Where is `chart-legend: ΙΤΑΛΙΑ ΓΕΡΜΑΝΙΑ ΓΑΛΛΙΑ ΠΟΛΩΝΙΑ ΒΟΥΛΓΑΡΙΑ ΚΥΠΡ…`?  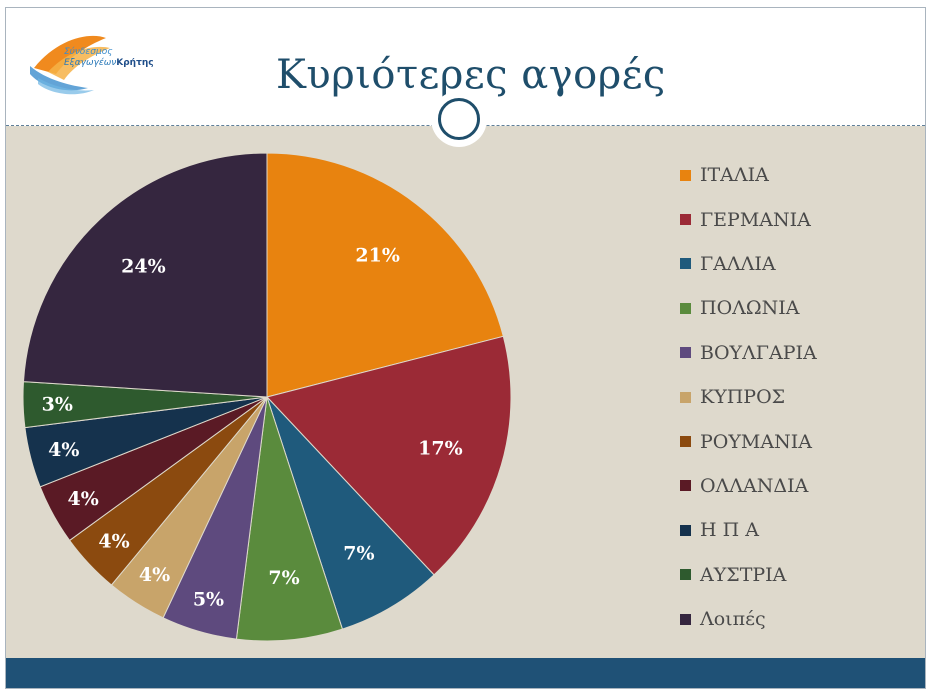 chart-legend: ΙΤΑΛΙΑ ΓΕΡΜΑΝΙΑ ΓΑΛΛΙΑ ΠΟΛΩΝΙΑ ΒΟΥΛΓΑΡΙΑ ΚΥΠΡ… is located at coordinates (748, 397).